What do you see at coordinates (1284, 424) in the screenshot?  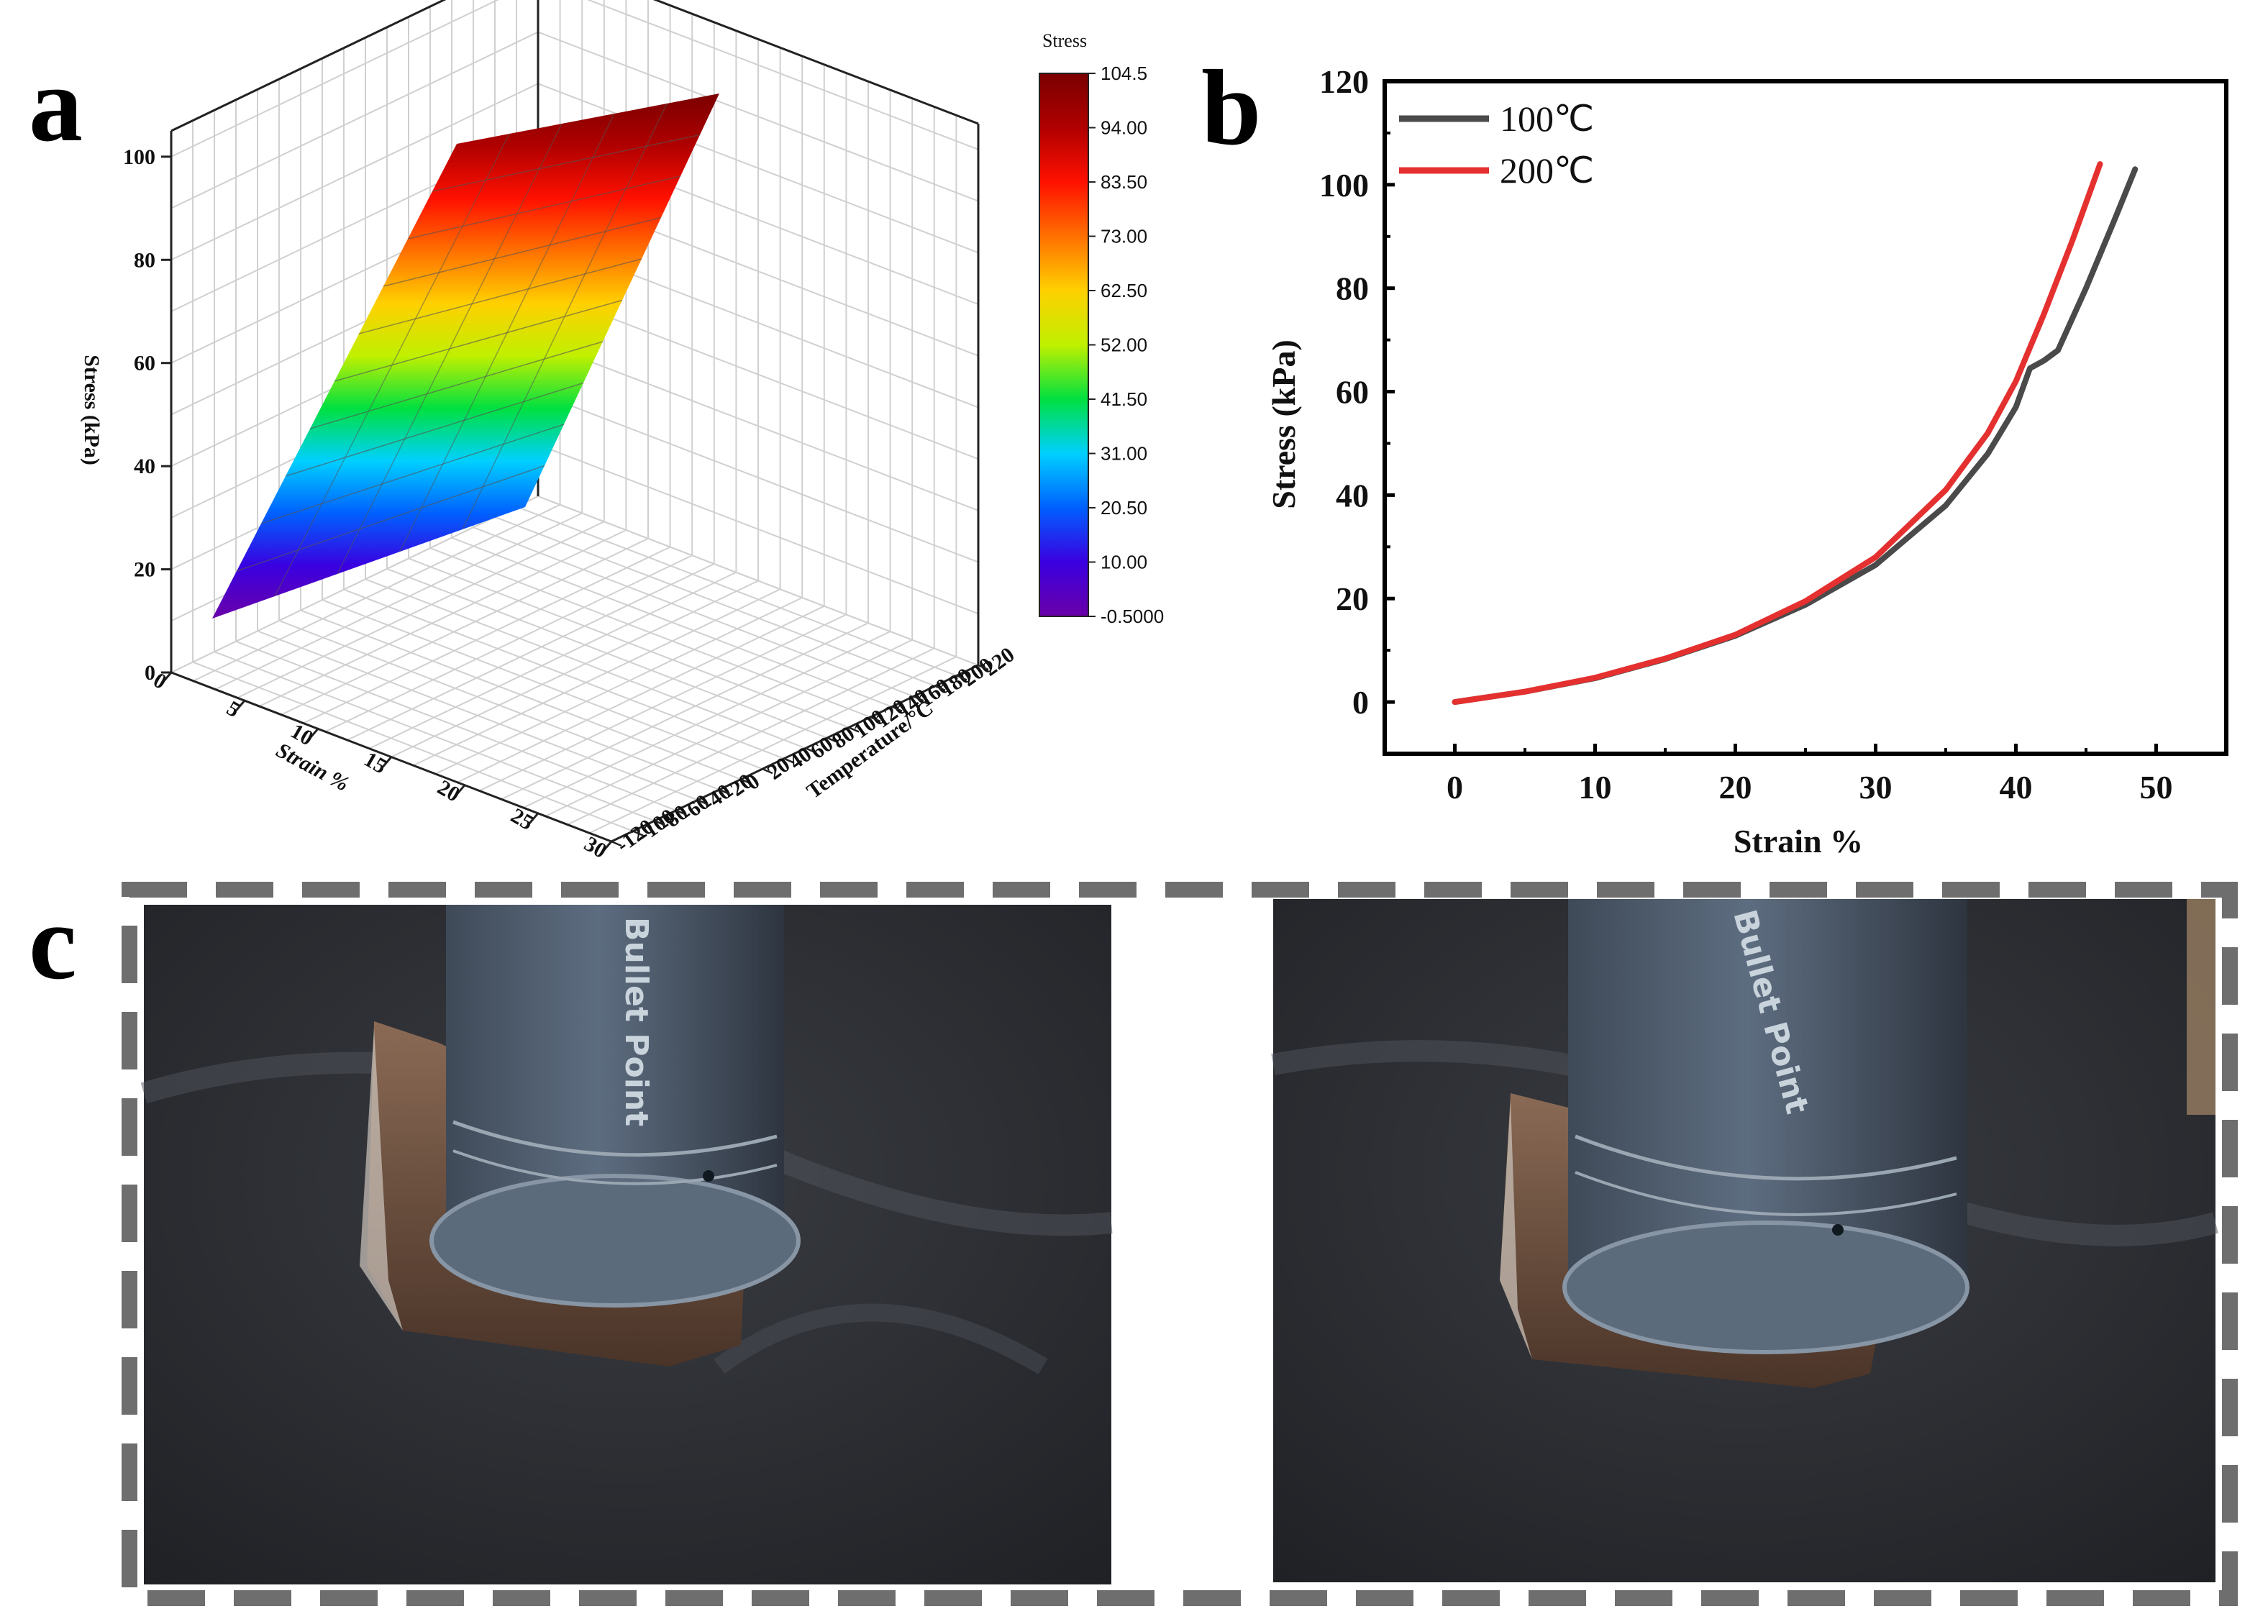 I see `y-axis-title-b: Stress (kPa)` at bounding box center [1284, 424].